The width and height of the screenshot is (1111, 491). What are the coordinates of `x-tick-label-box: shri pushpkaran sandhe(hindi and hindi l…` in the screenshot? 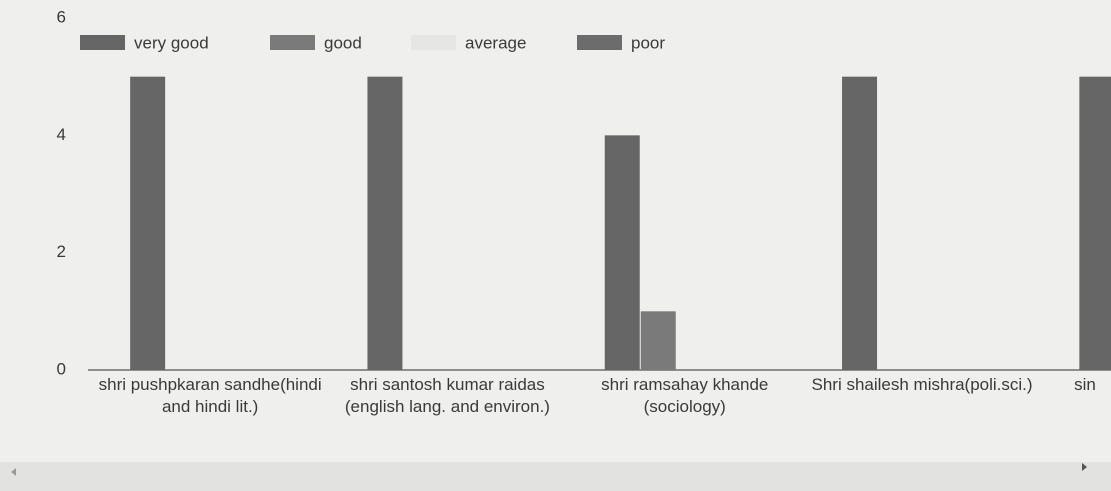 It's located at (210, 395).